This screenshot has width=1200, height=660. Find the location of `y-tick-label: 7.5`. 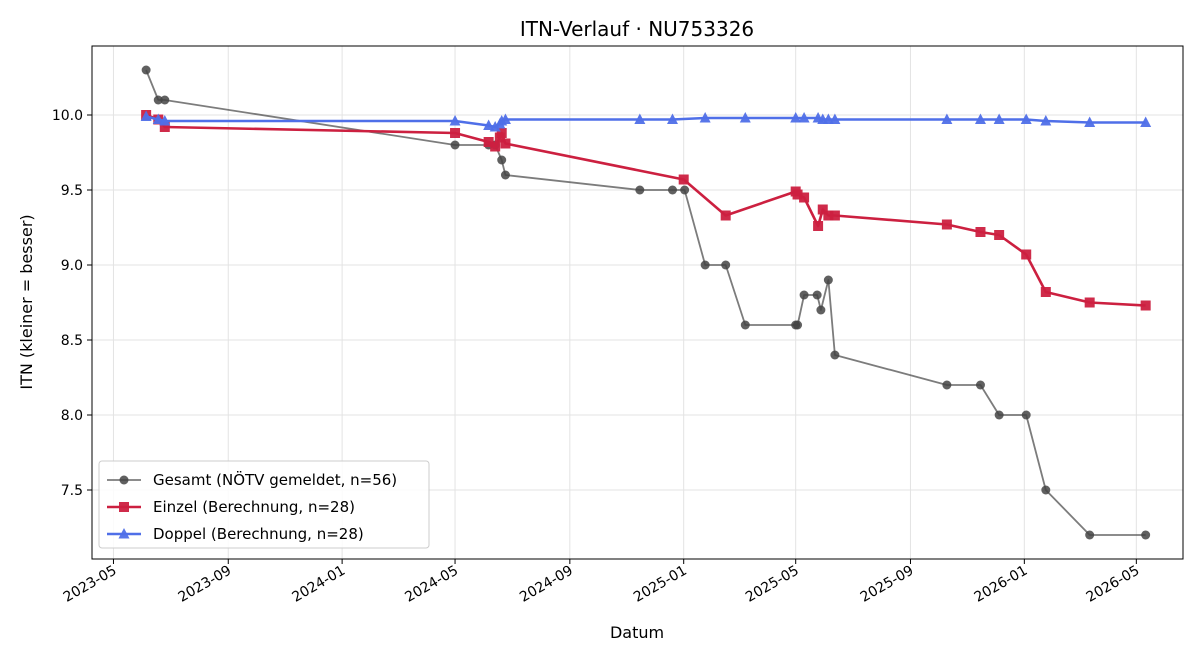

y-tick-label: 7.5 is located at coordinates (72, 491).